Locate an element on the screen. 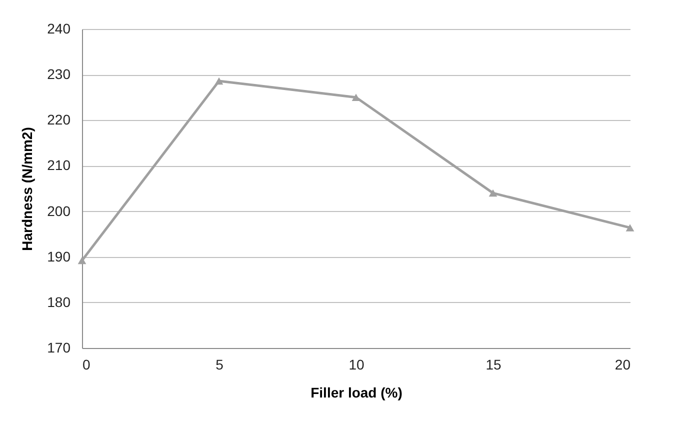 The image size is (688, 443). y-tick-label: 200 is located at coordinates (59, 210).